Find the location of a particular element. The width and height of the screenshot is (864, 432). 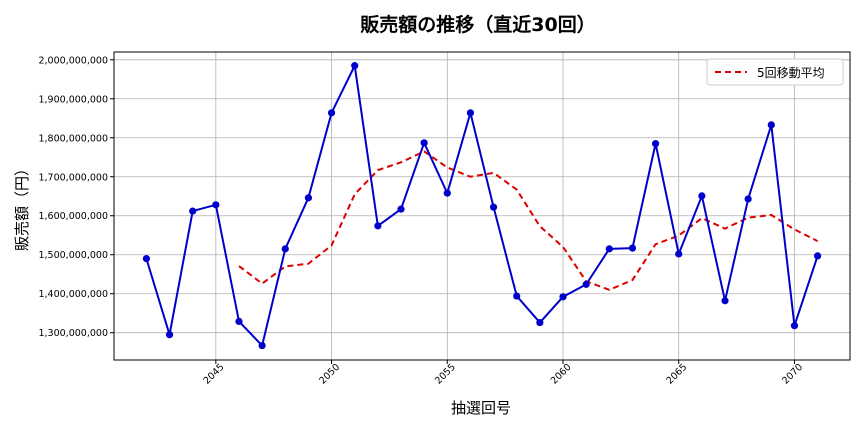

y-axis-label: 販売額（円） is located at coordinates (22, 206).